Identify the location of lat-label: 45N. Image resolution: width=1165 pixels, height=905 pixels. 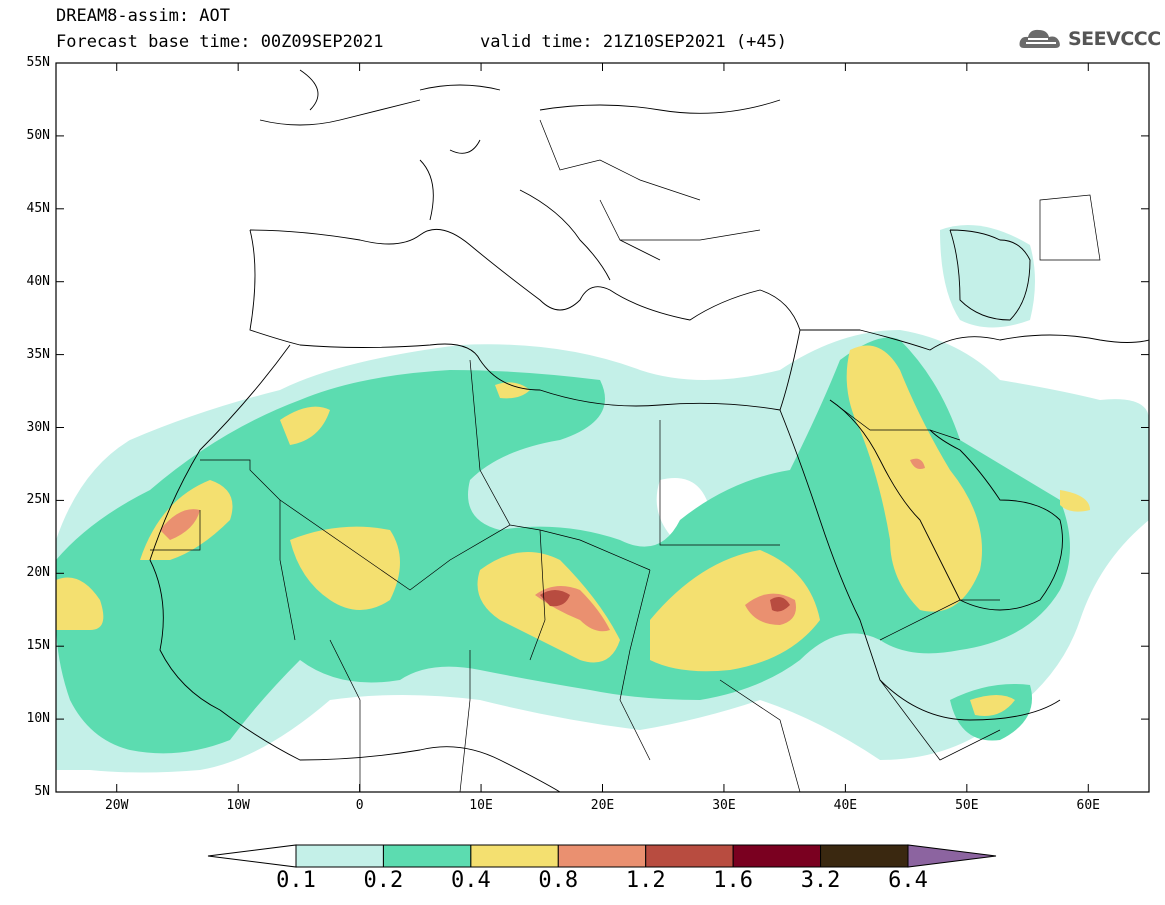
(38, 208).